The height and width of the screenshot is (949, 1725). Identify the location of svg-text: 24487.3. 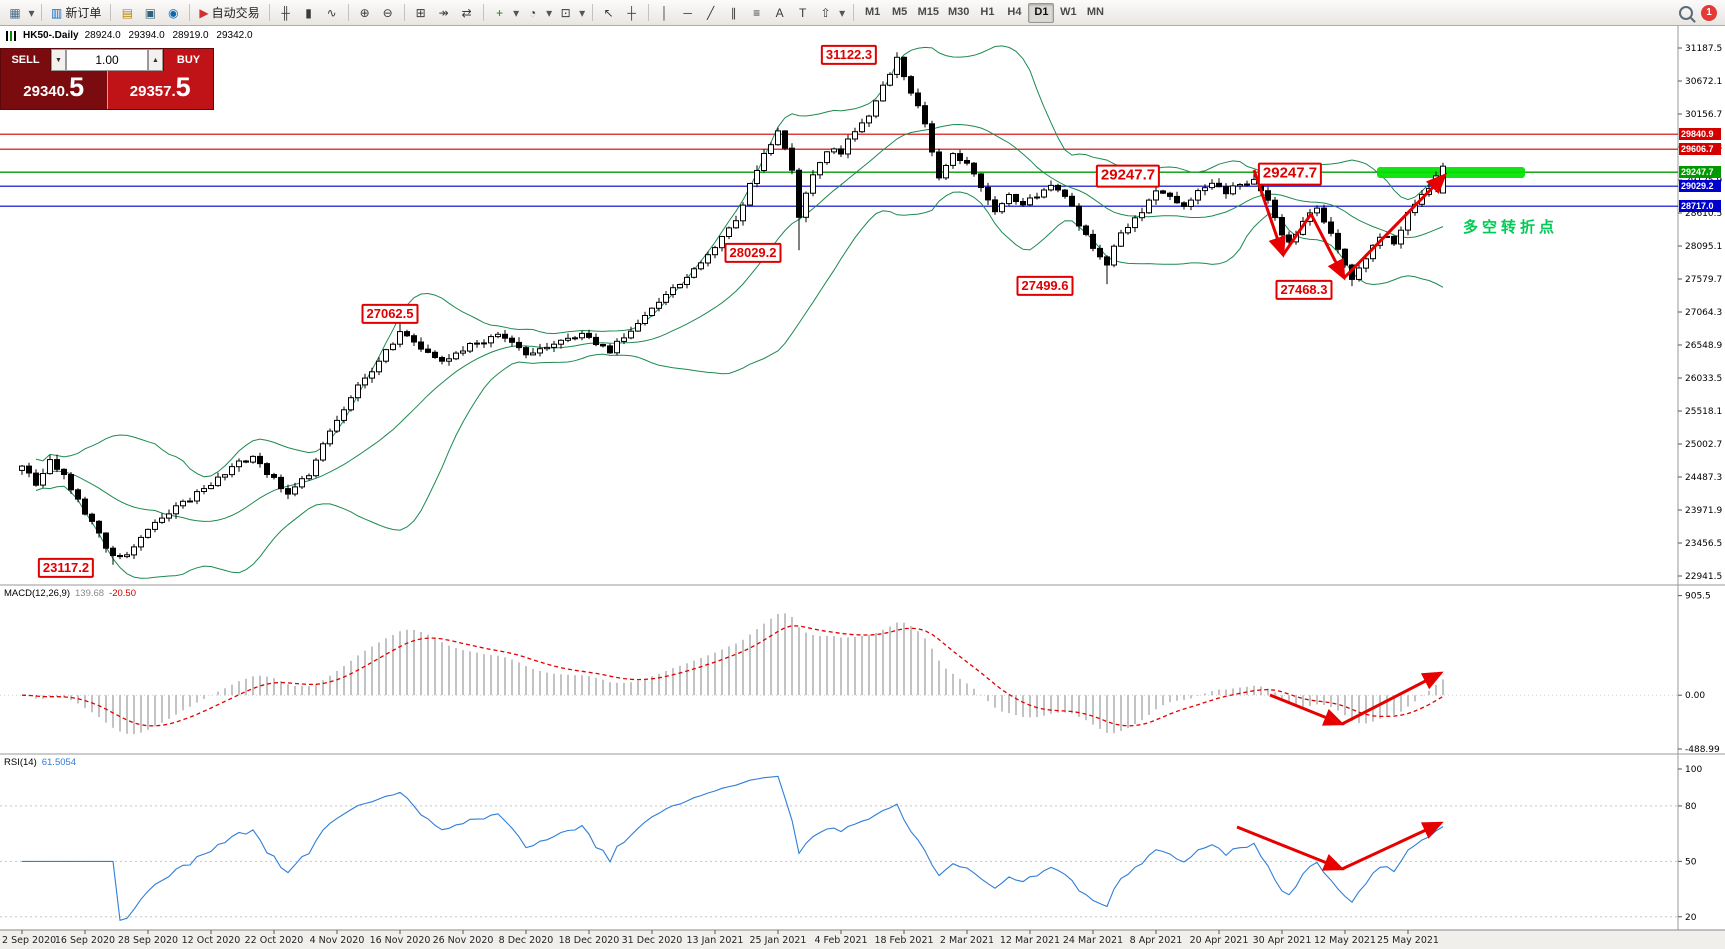
(1703, 478).